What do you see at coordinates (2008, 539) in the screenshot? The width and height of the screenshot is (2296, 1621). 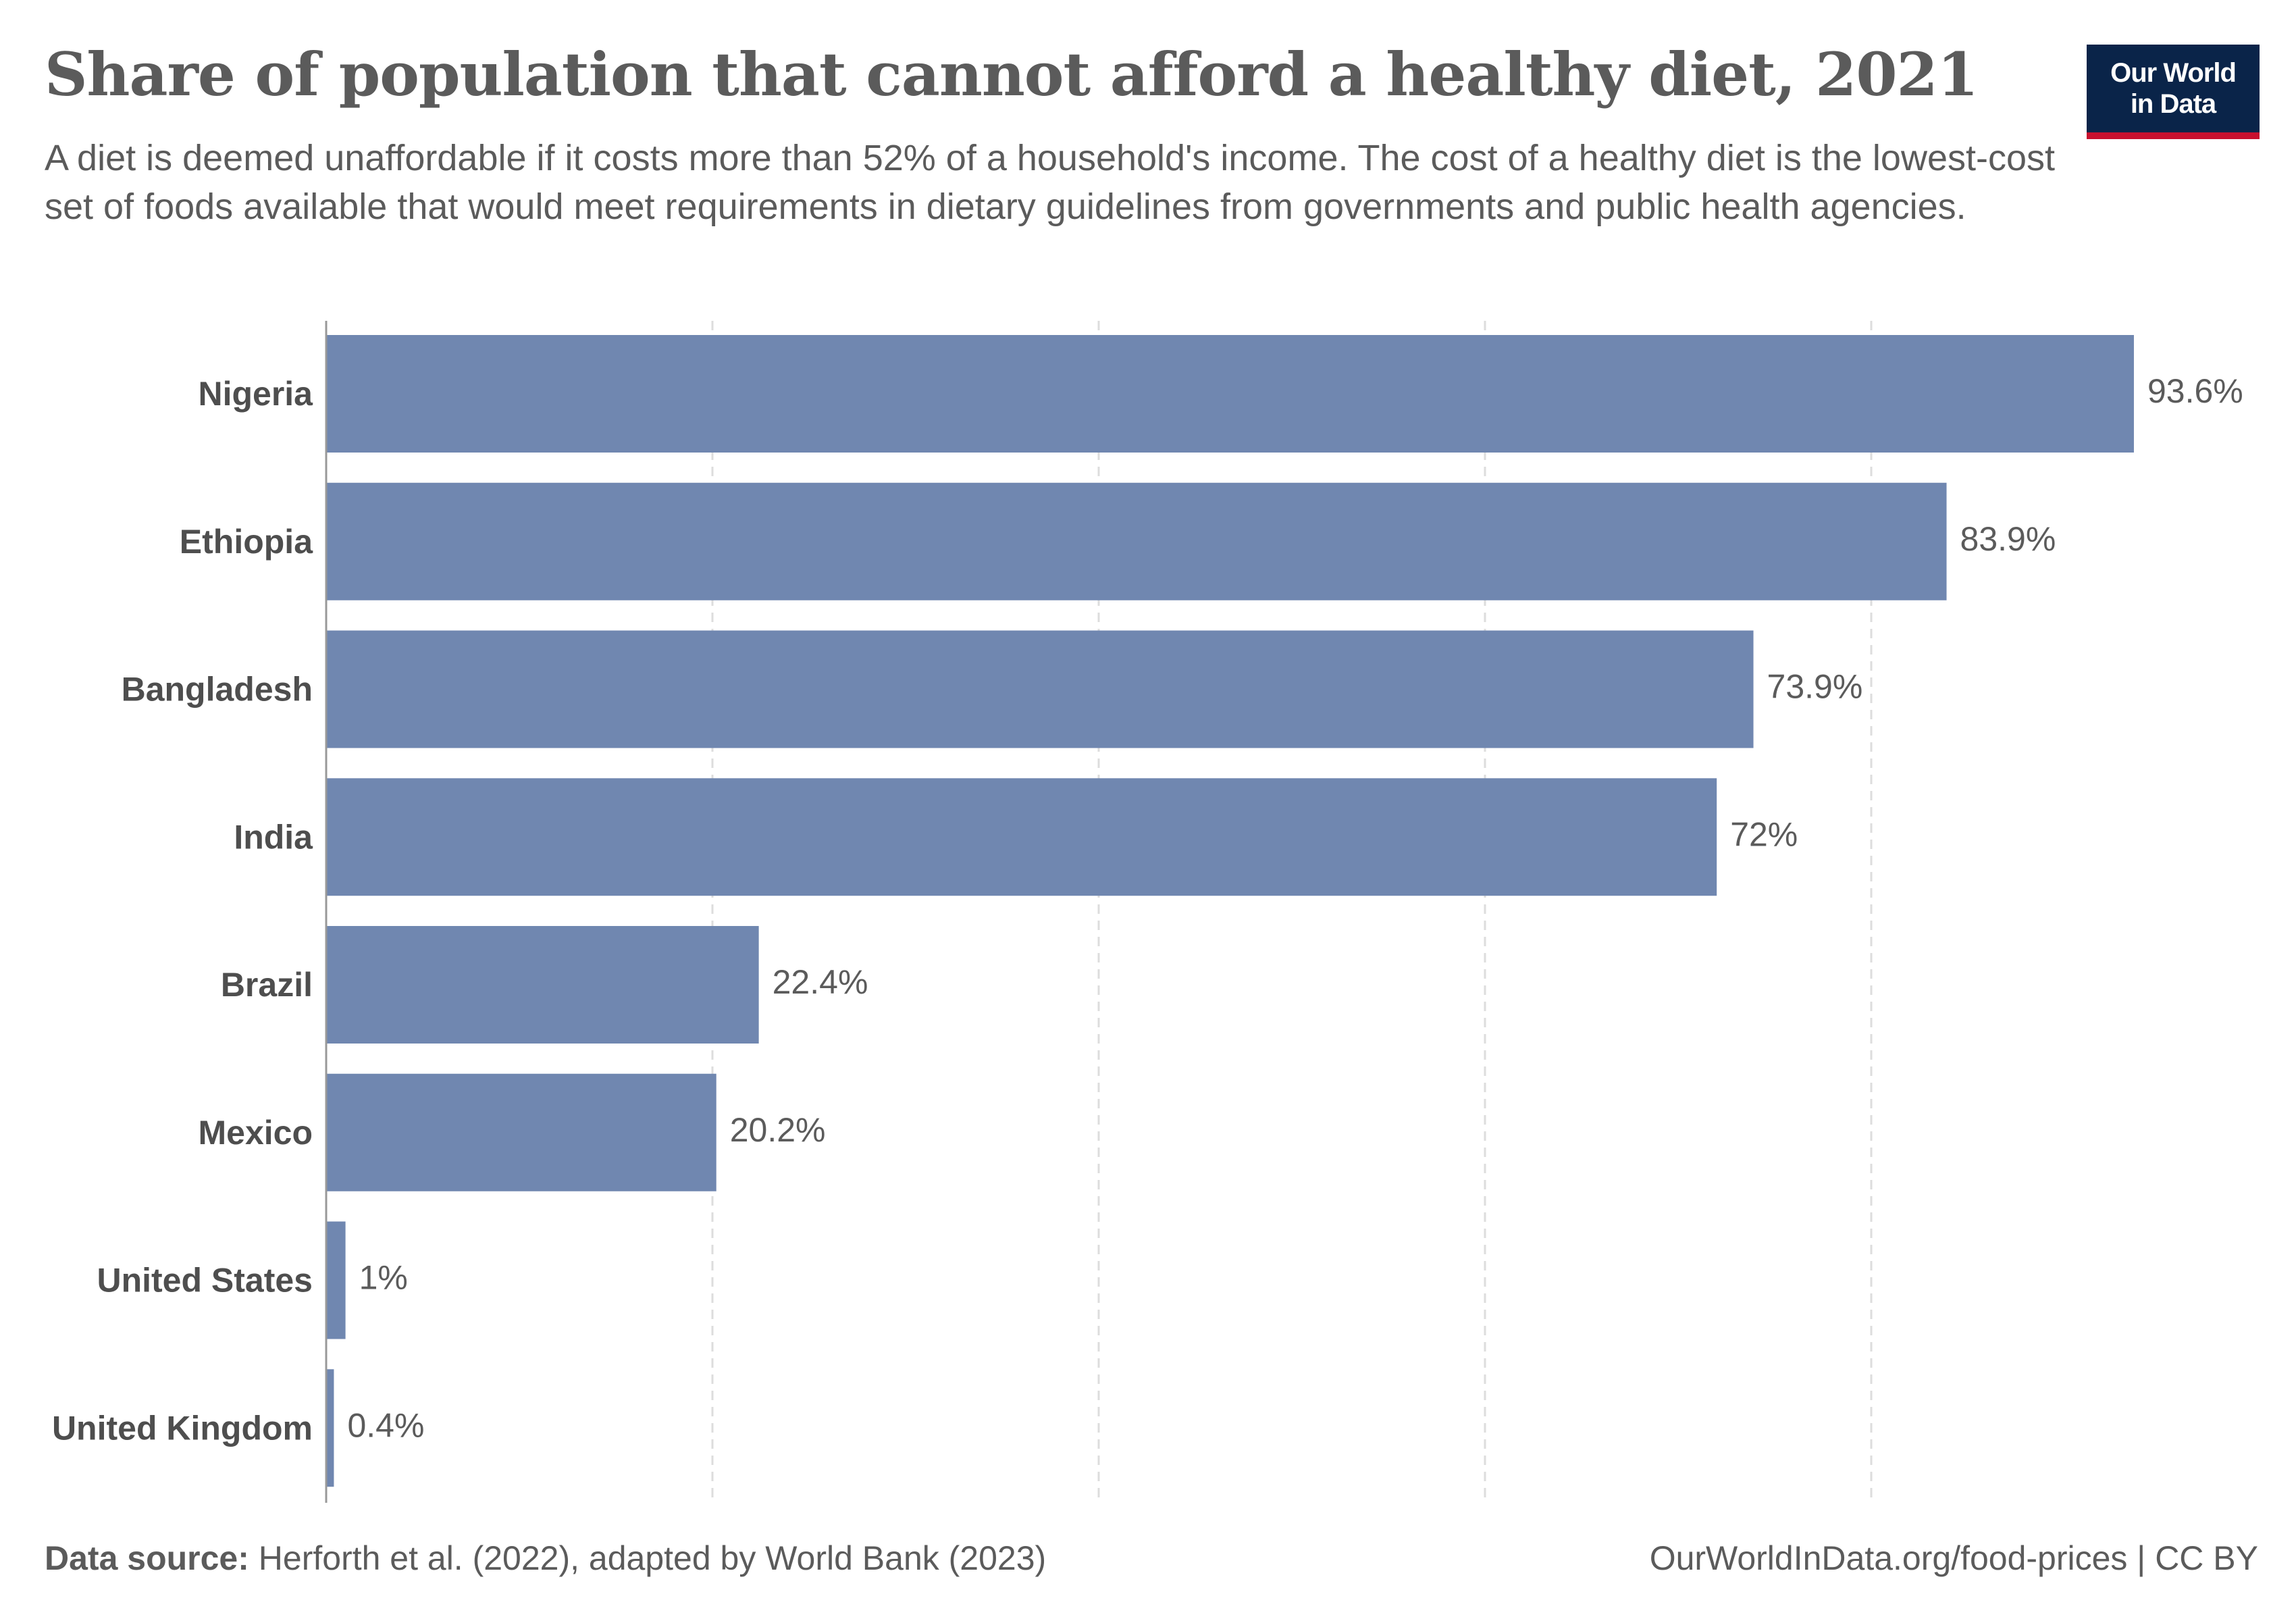 I see `value-label: 83.9%` at bounding box center [2008, 539].